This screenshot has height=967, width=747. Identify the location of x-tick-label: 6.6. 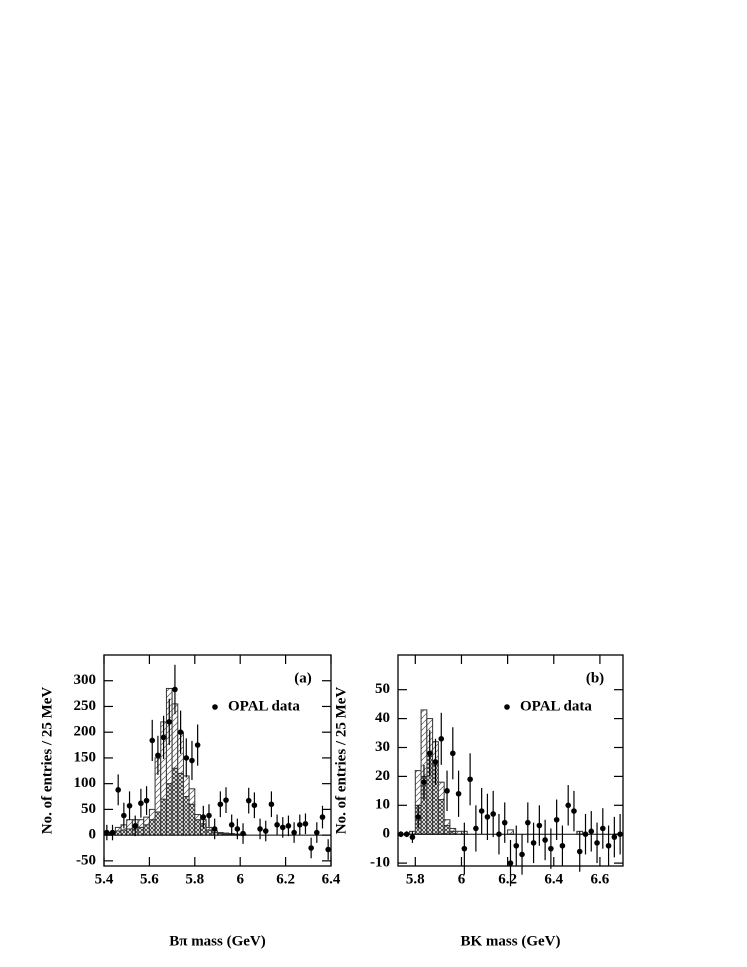
(600, 879).